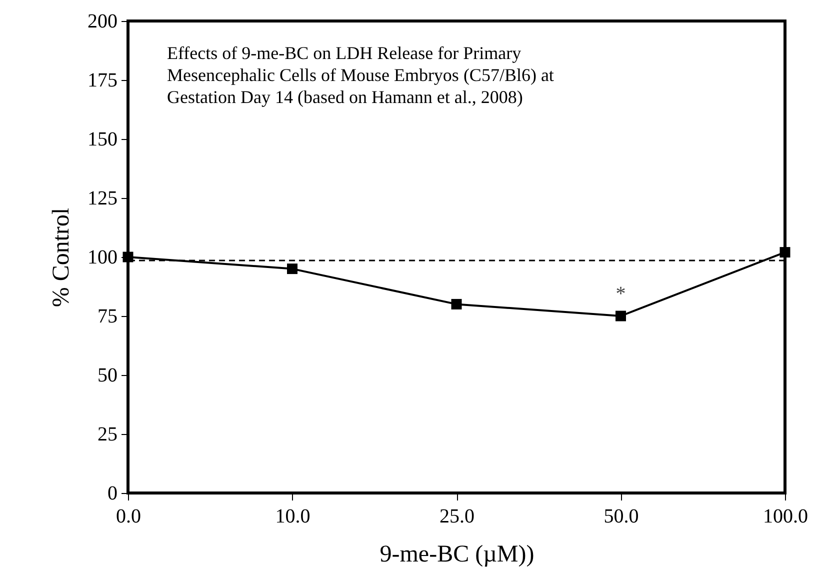  What do you see at coordinates (61, 258) in the screenshot?
I see `y-axis-title: % Control` at bounding box center [61, 258].